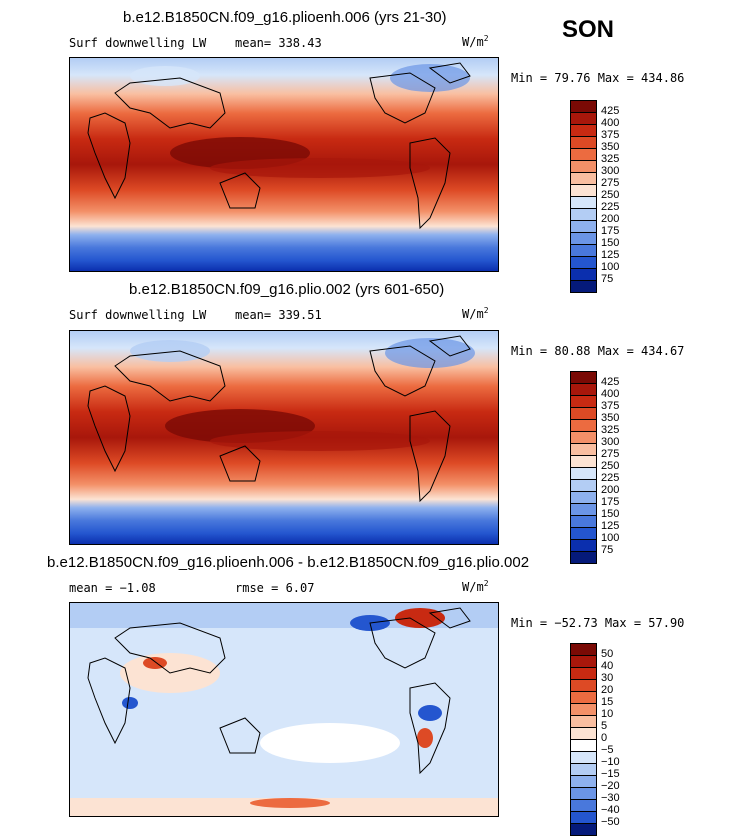 Image resolution: width=733 pixels, height=836 pixels. Describe the element at coordinates (610, 514) in the screenshot. I see `panel2-colorbar-label: 150` at that location.